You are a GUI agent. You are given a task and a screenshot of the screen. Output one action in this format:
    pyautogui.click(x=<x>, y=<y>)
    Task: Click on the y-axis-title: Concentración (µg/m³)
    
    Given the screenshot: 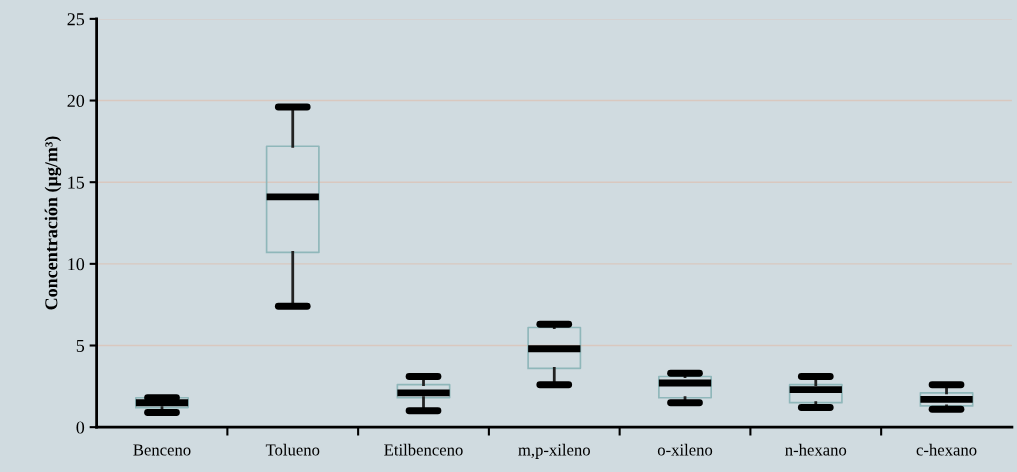 What is the action you would take?
    pyautogui.click(x=53, y=223)
    